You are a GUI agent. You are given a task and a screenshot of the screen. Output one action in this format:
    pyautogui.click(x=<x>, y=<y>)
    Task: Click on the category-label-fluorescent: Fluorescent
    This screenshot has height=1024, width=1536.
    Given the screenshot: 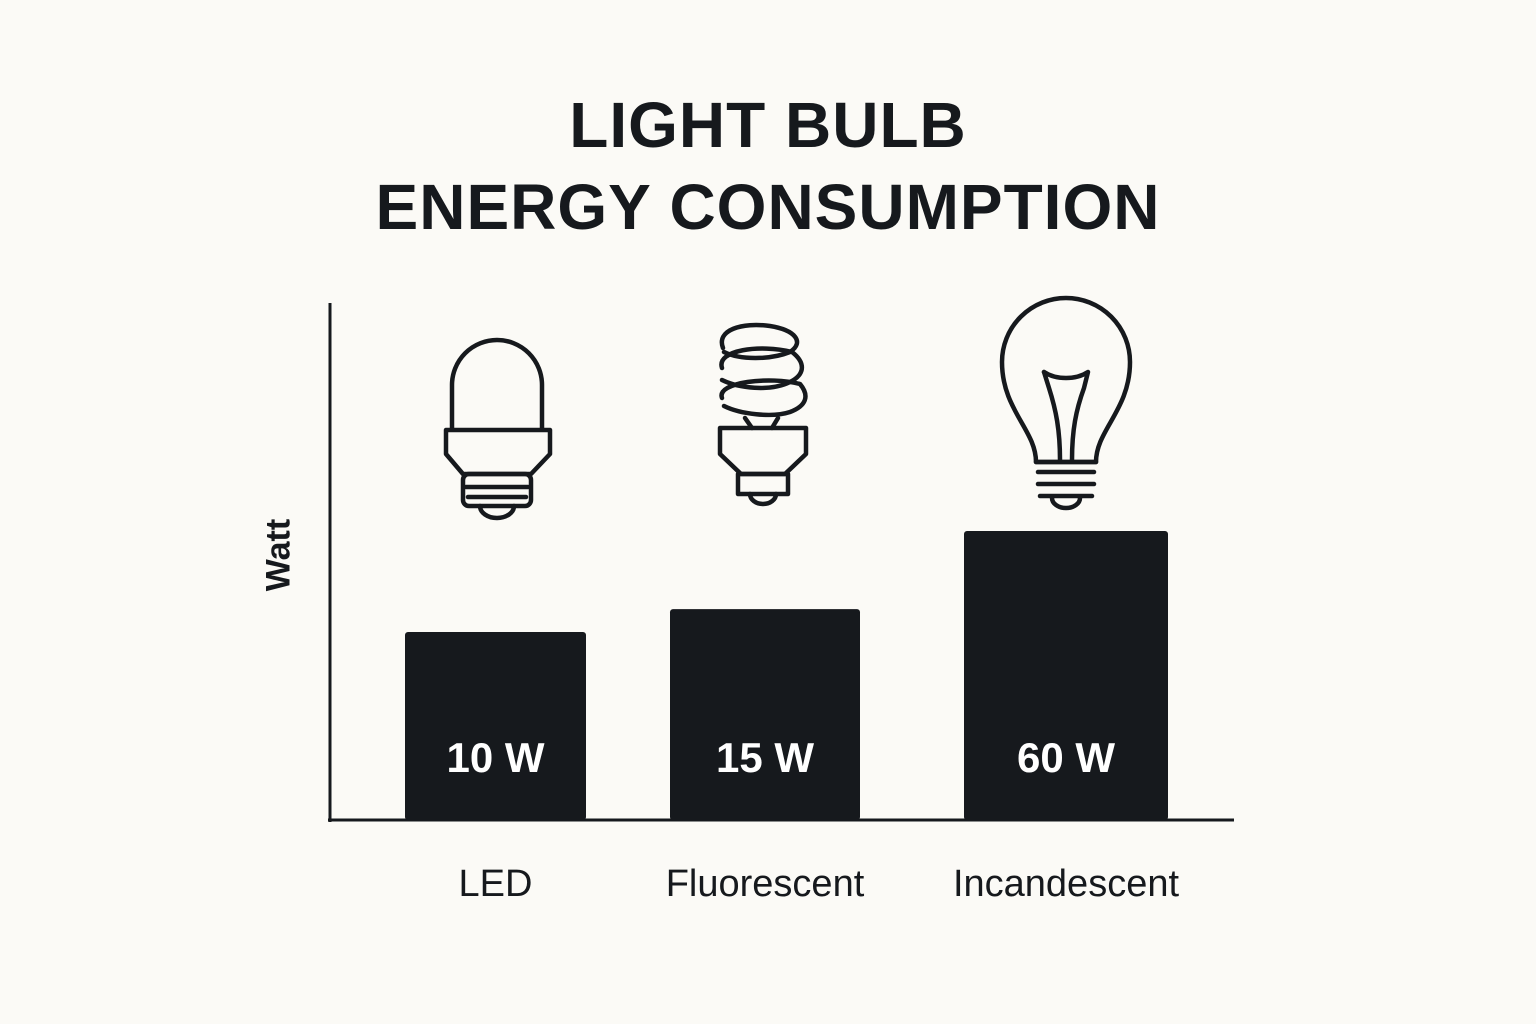 What is the action you would take?
    pyautogui.click(x=765, y=884)
    